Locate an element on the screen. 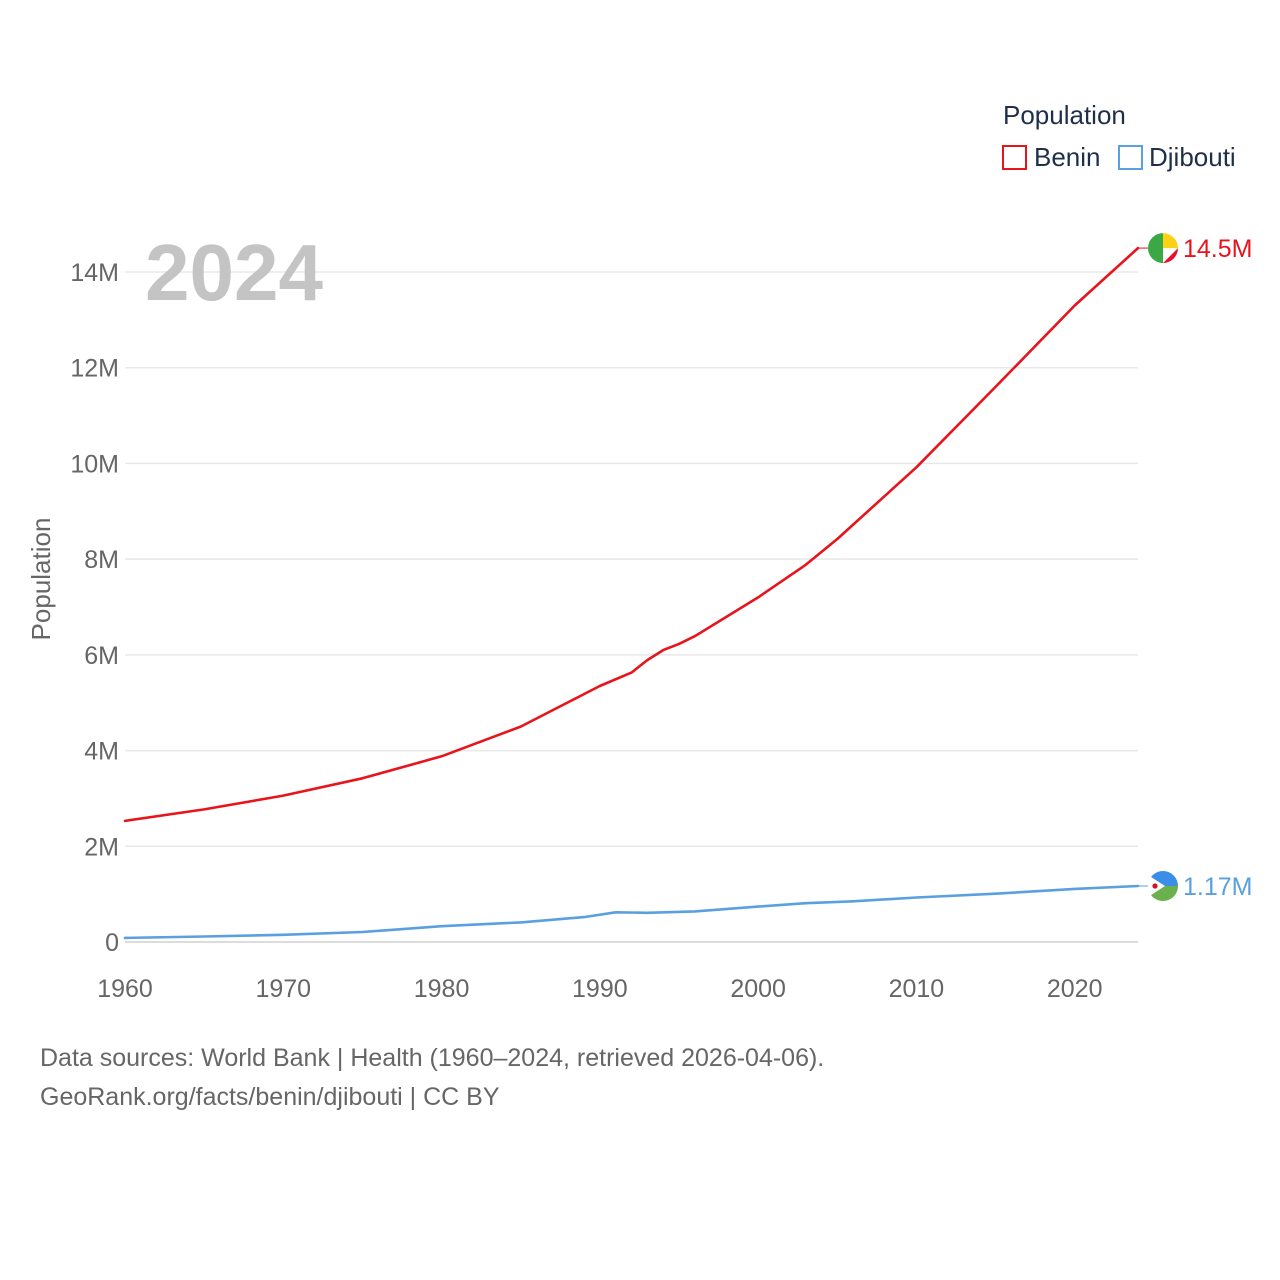  y-tick-label: 10M is located at coordinates (94, 464).